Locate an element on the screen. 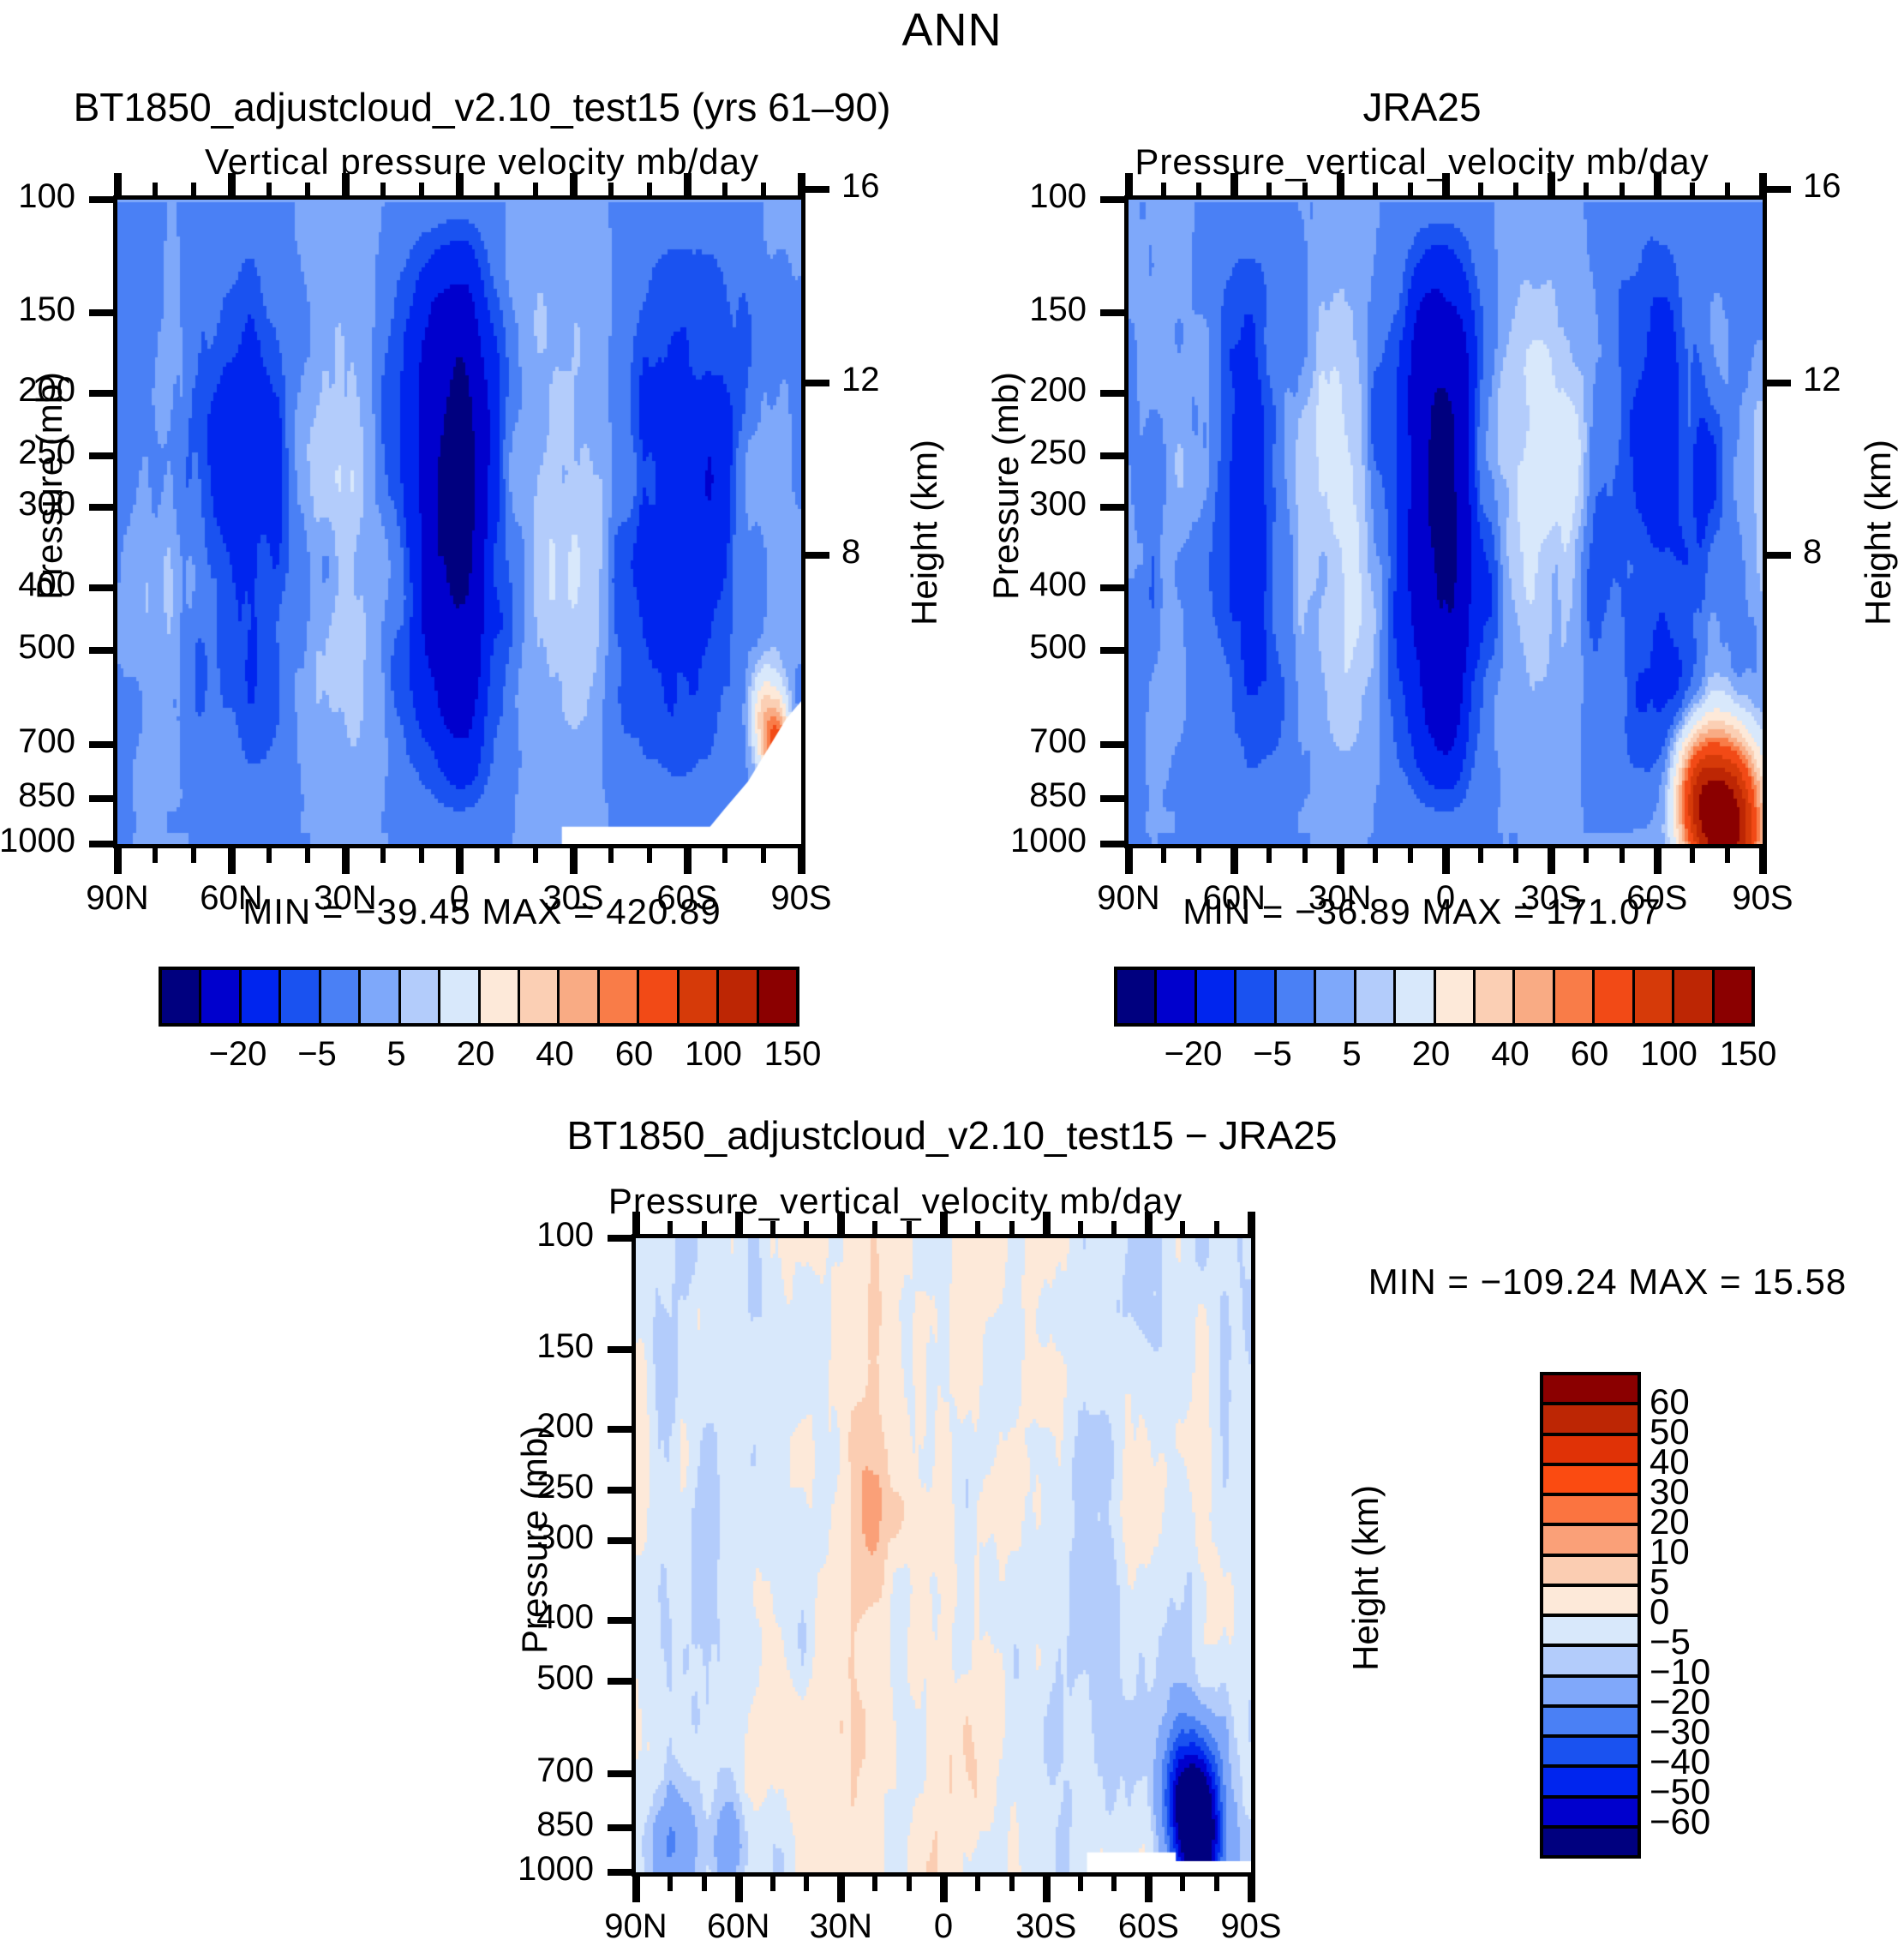 The height and width of the screenshot is (1946, 1904). plot-area-obs is located at coordinates (1445, 521).